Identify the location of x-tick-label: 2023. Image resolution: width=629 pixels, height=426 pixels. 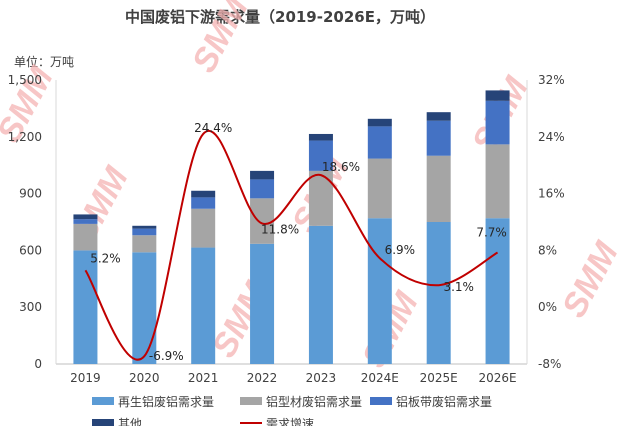
(321, 378).